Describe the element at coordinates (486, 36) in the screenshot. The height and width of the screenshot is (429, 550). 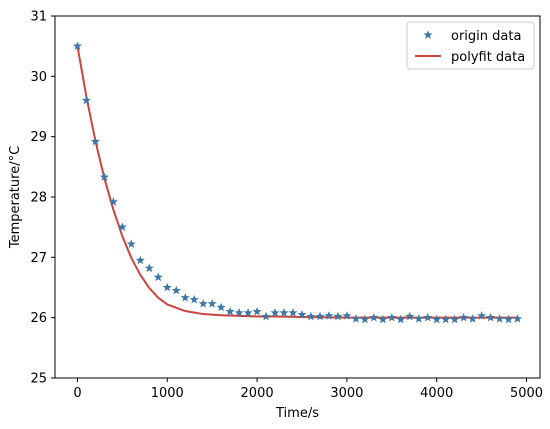
I see `legend-origin-label: origin data` at that location.